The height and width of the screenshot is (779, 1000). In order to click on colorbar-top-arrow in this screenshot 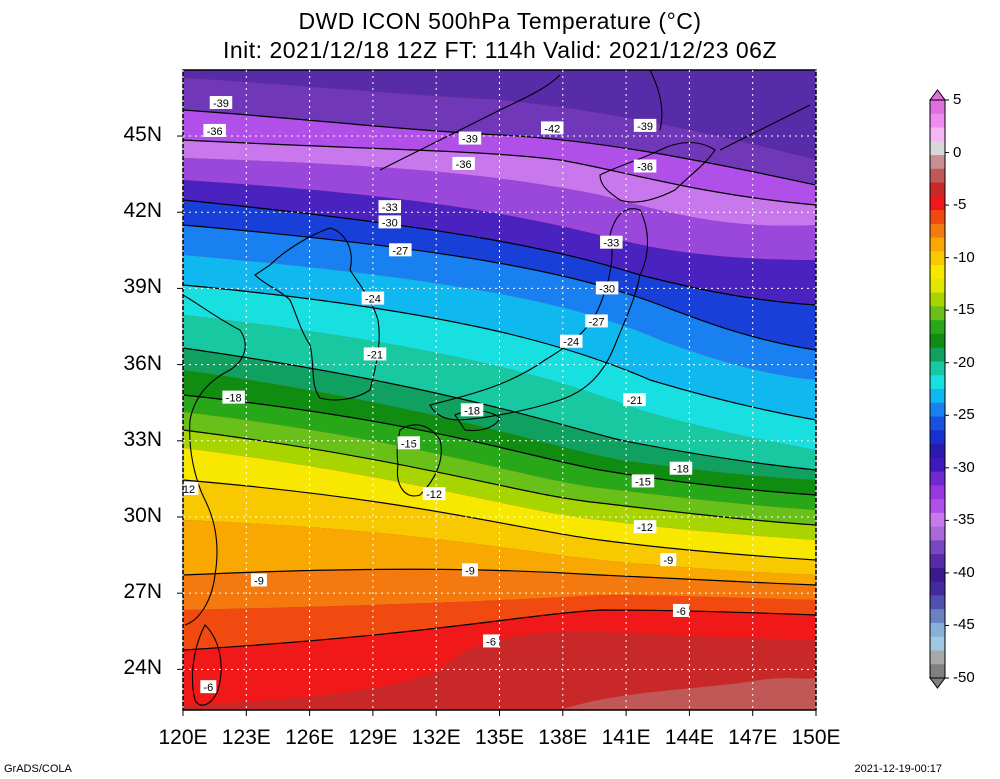, I will do `click(937, 95)`.